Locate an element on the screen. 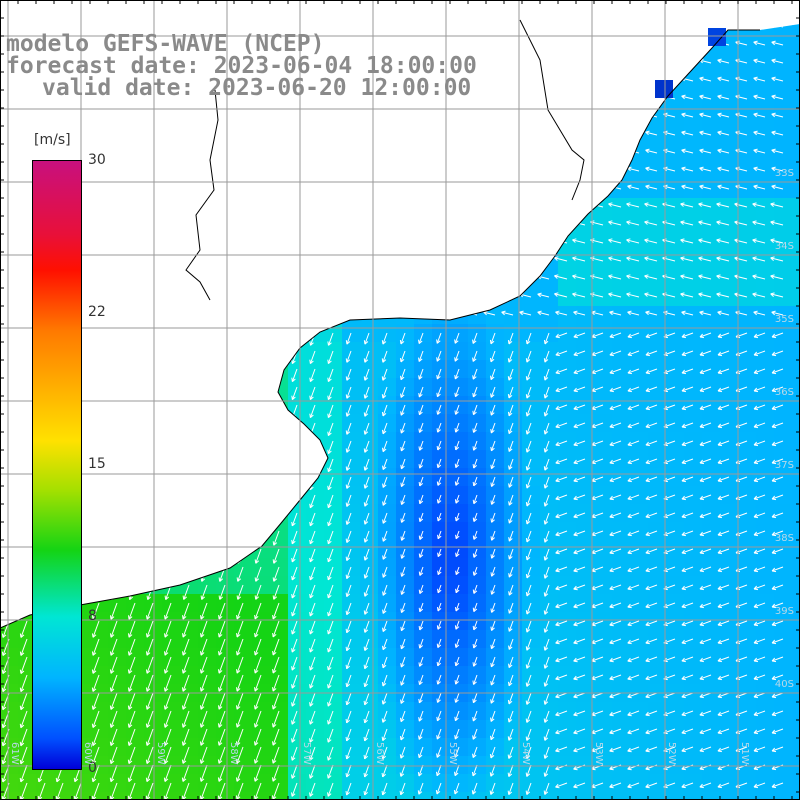  y-tick-label: 35S is located at coordinates (784, 319).